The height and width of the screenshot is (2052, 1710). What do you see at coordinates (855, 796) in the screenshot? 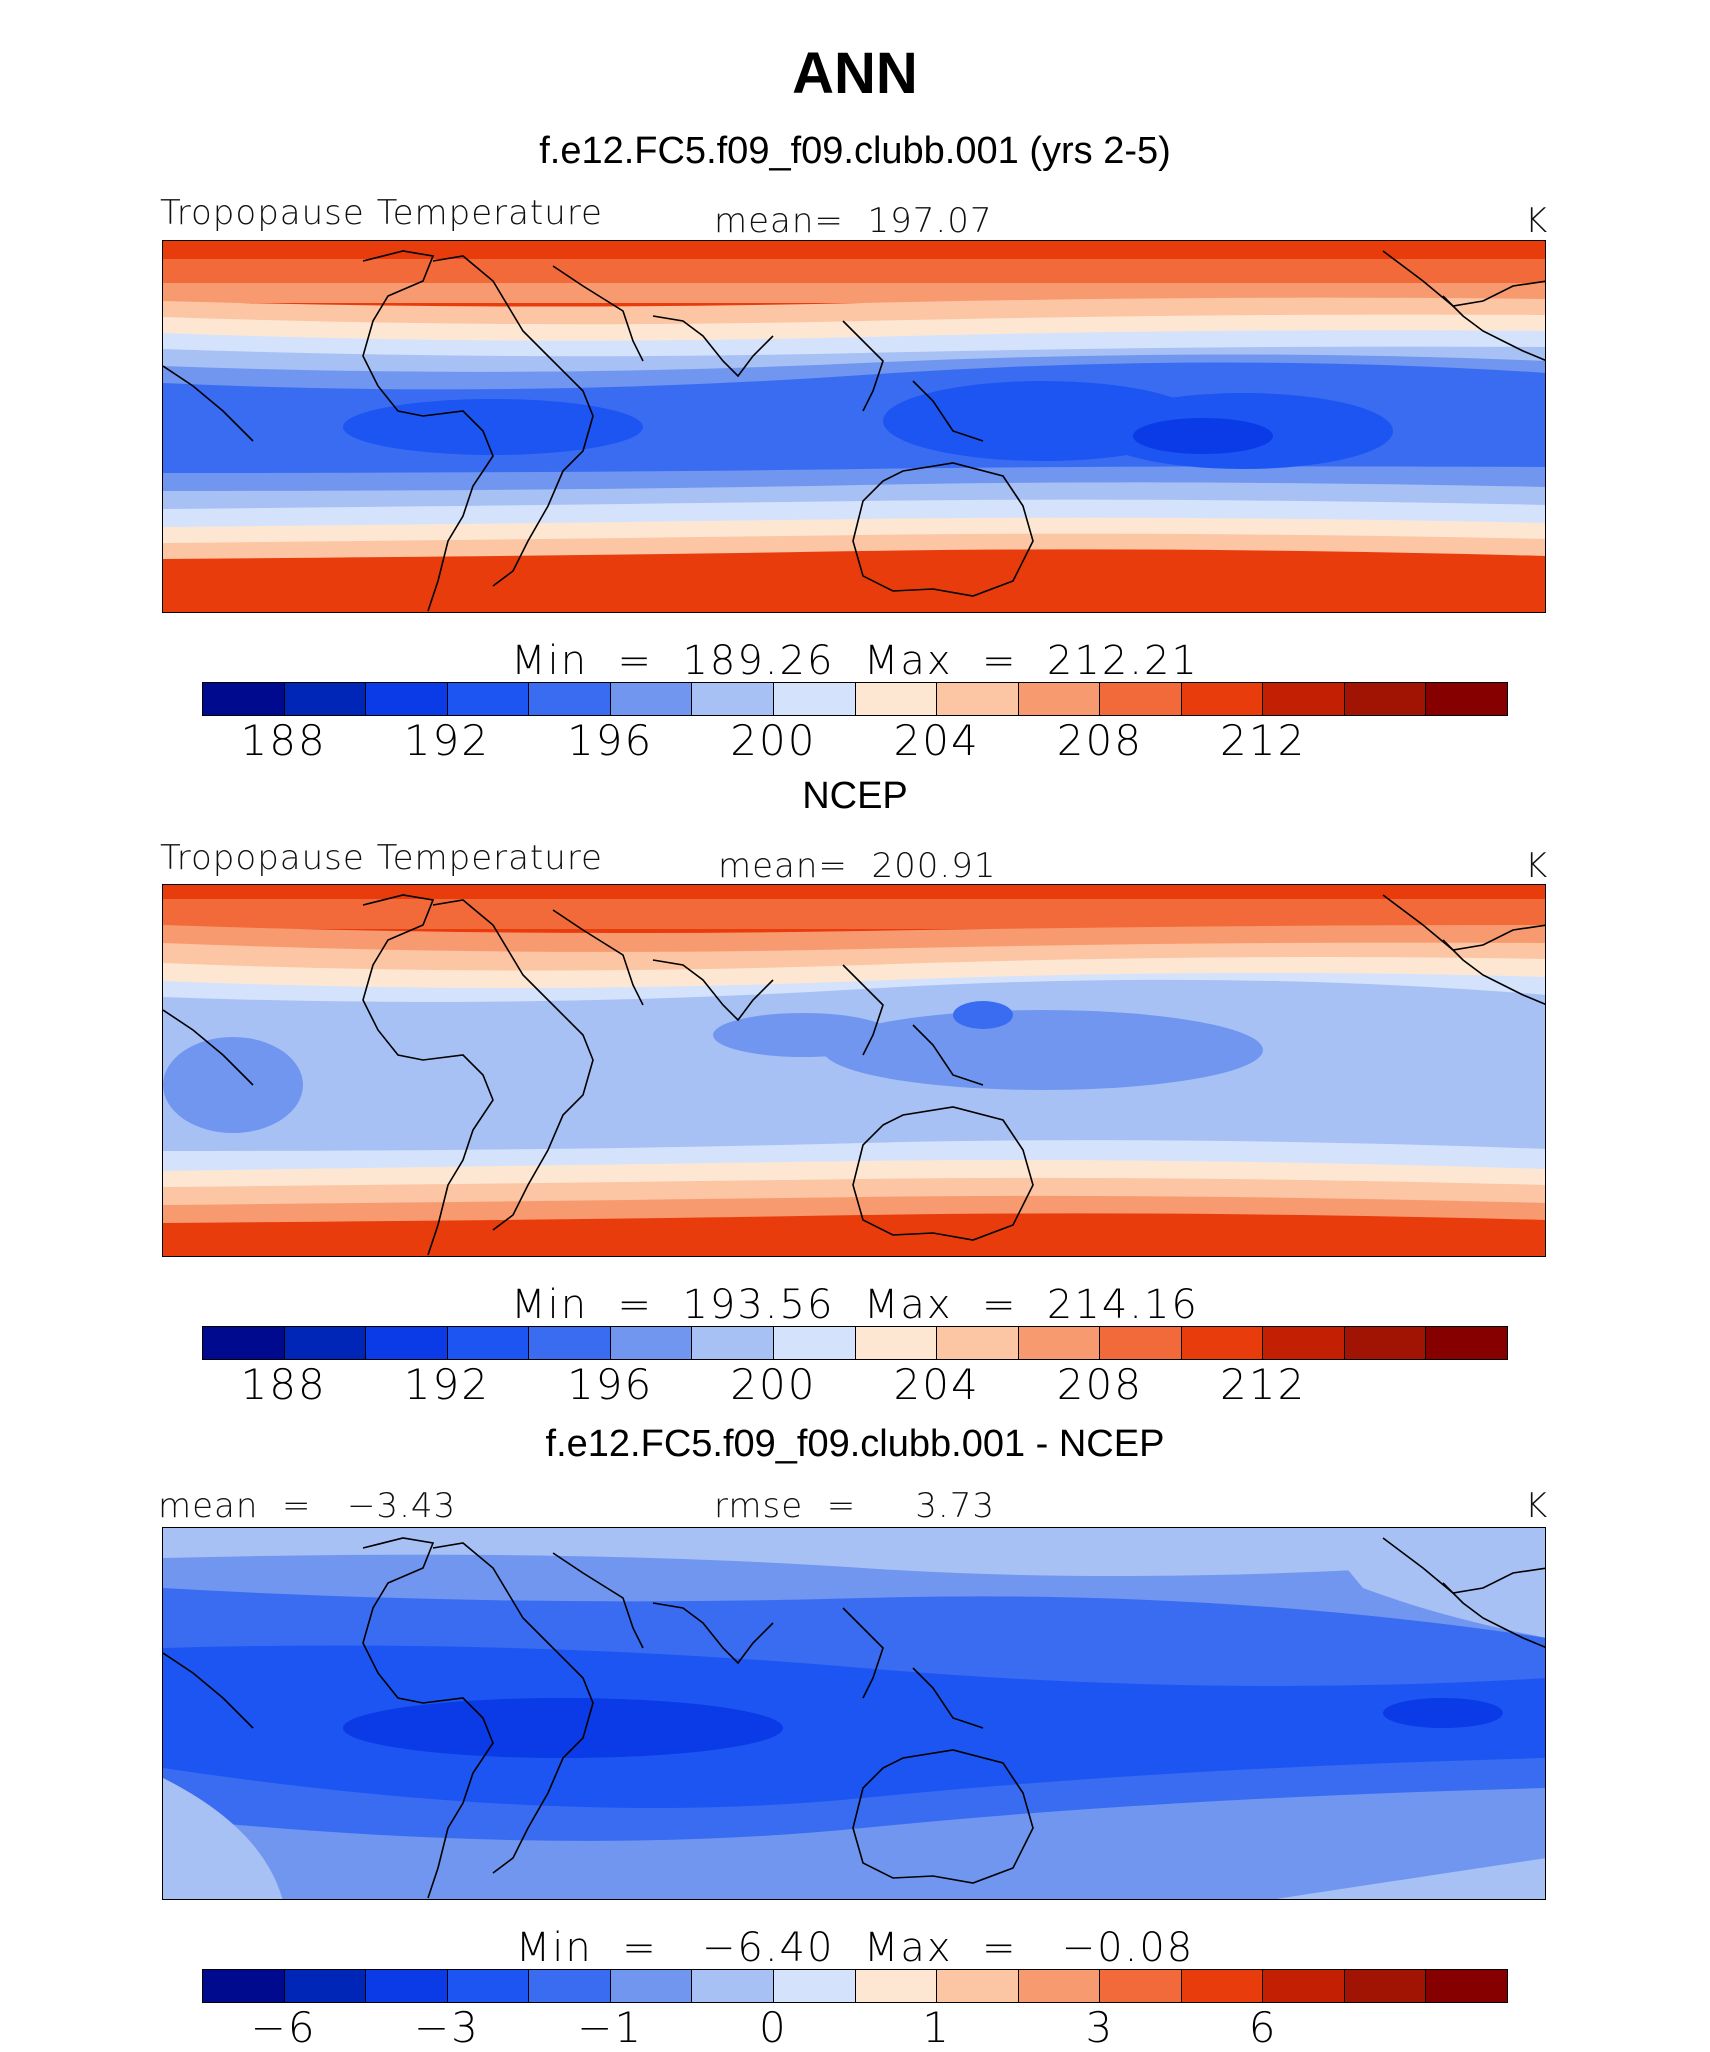
I see `panel-2-title: NCEP` at bounding box center [855, 796].